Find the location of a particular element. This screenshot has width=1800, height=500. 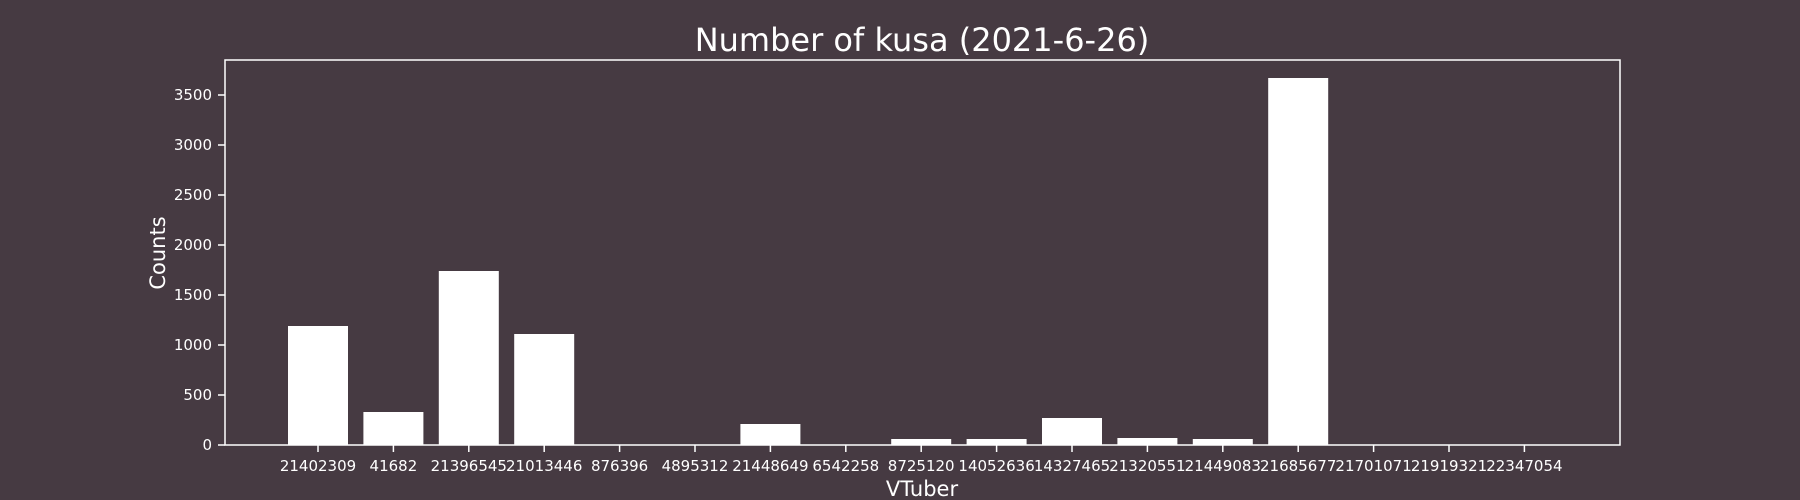

x-tick-label: 22347054 is located at coordinates (1524, 466).